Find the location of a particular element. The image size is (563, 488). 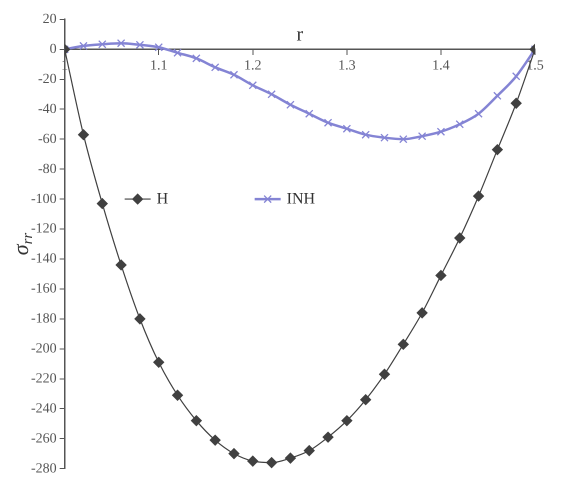

y-tick-label: -200 is located at coordinates (43, 348).